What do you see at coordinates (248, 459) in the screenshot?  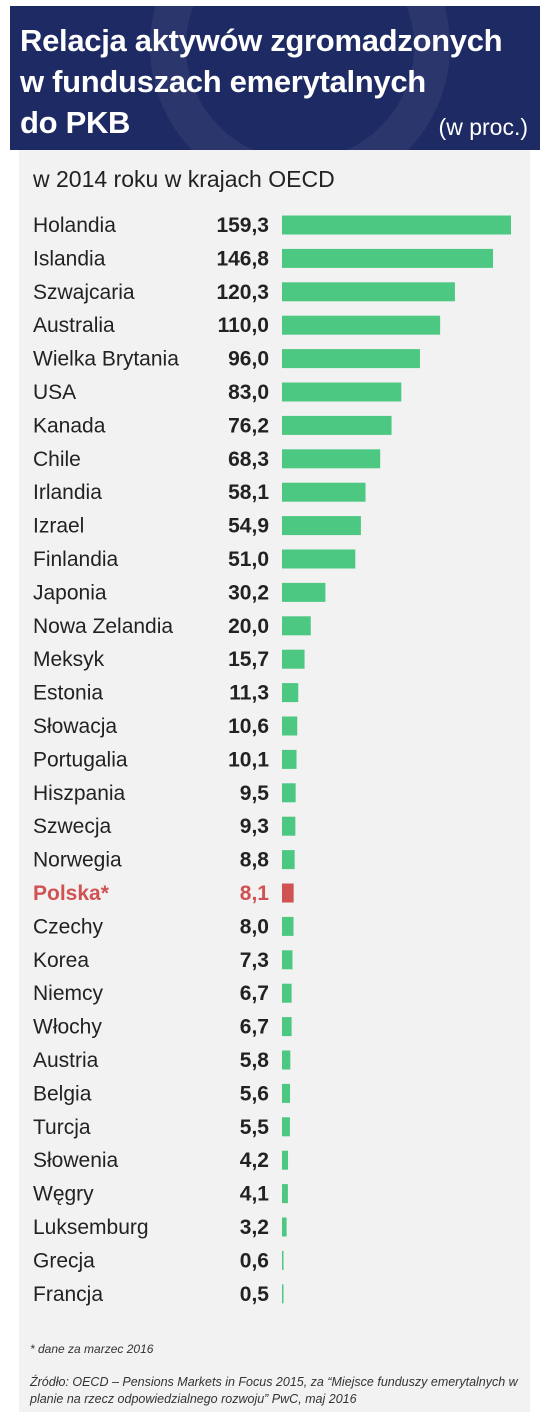 I see `value-label: 68,3` at bounding box center [248, 459].